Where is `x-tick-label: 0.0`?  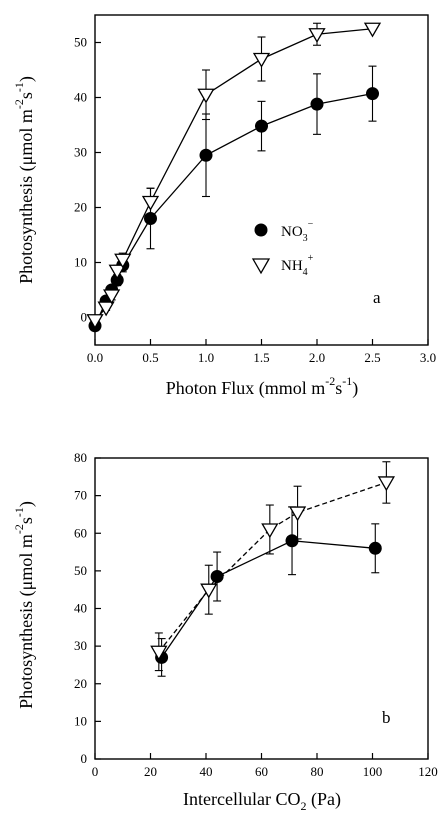 x-tick-label: 0.0 is located at coordinates (95, 357).